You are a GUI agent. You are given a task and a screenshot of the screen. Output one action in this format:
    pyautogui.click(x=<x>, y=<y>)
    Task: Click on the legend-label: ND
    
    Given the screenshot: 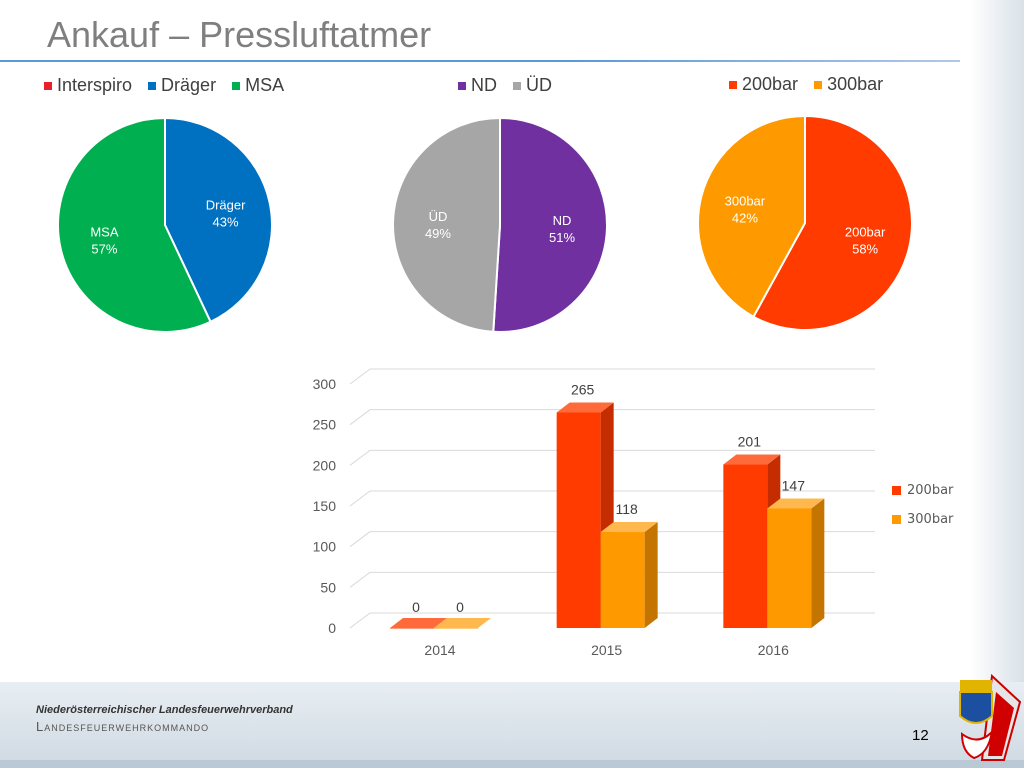 What is the action you would take?
    pyautogui.click(x=484, y=85)
    